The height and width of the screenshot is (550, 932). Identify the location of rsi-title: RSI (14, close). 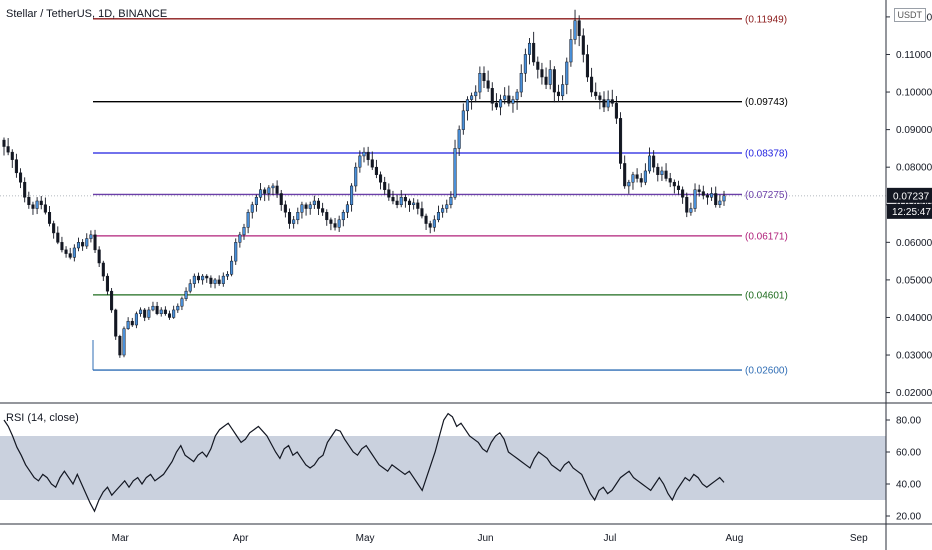
(42, 418).